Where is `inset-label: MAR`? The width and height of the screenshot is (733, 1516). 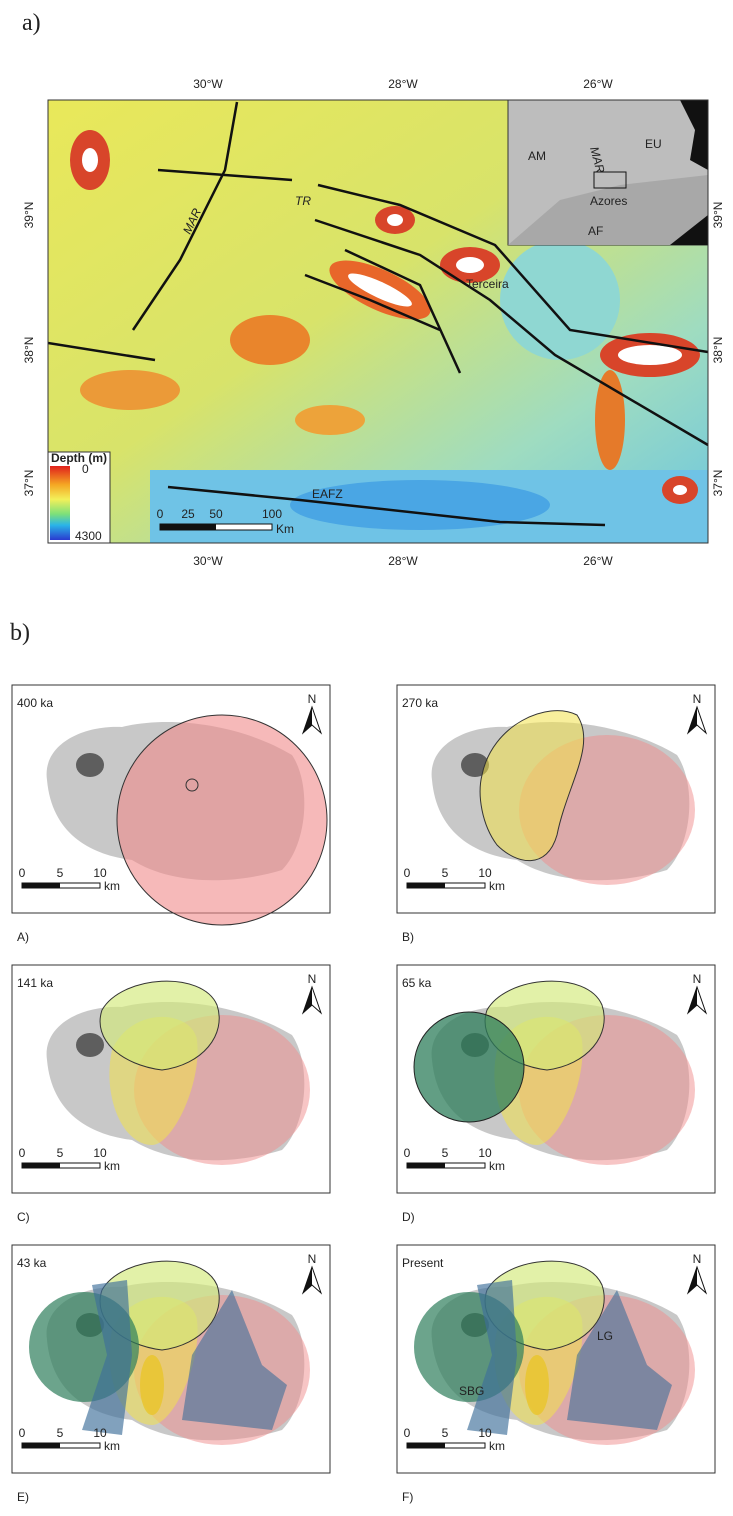
inset-label: MAR is located at coordinates (597, 160).